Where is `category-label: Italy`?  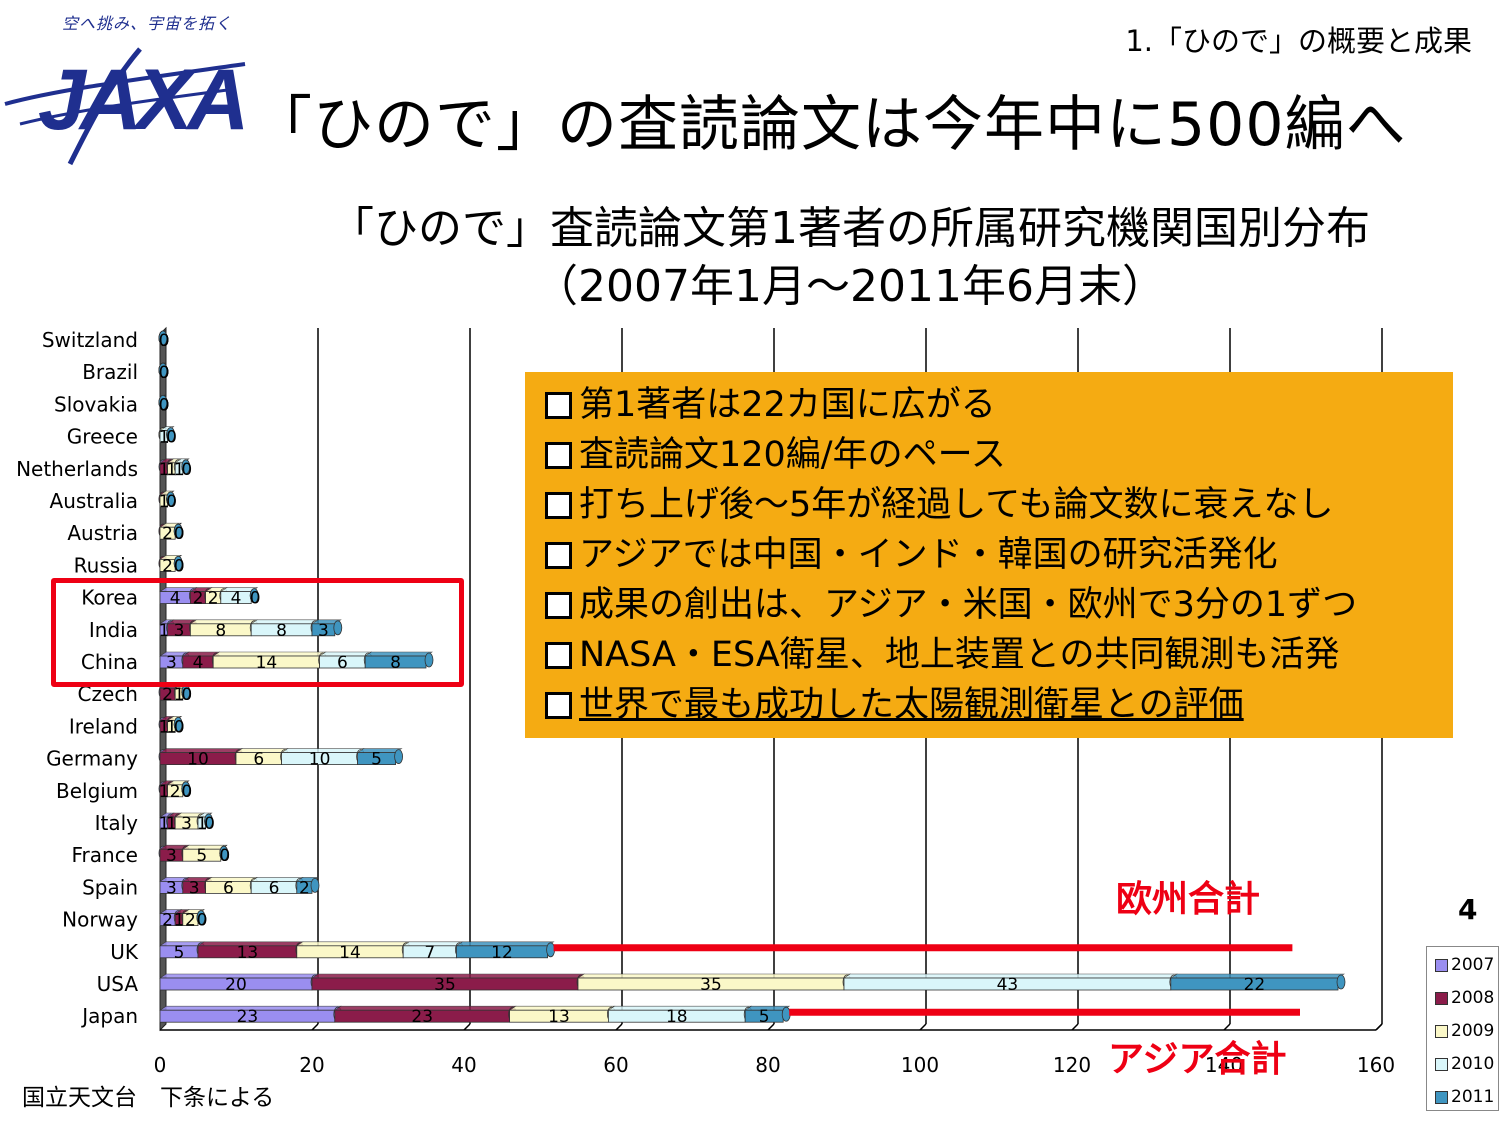 category-label: Italy is located at coordinates (117, 823).